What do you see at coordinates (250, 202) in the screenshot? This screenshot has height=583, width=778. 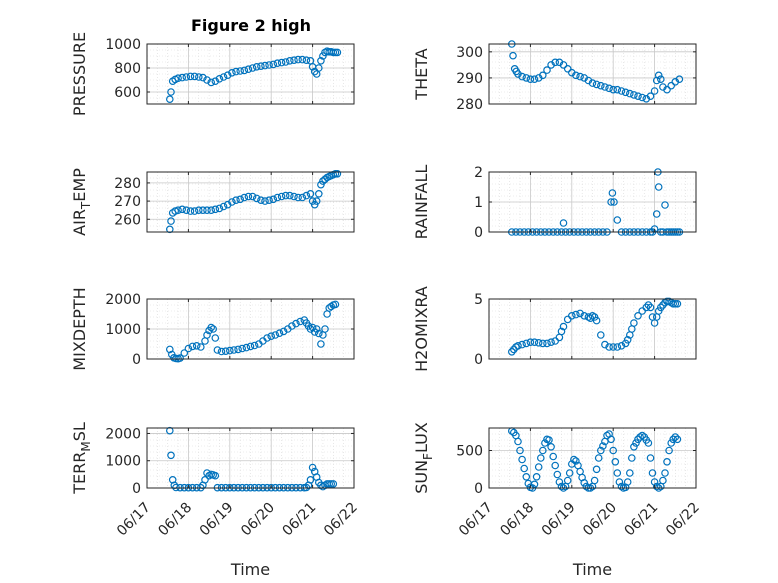 I see `axes-box` at bounding box center [250, 202].